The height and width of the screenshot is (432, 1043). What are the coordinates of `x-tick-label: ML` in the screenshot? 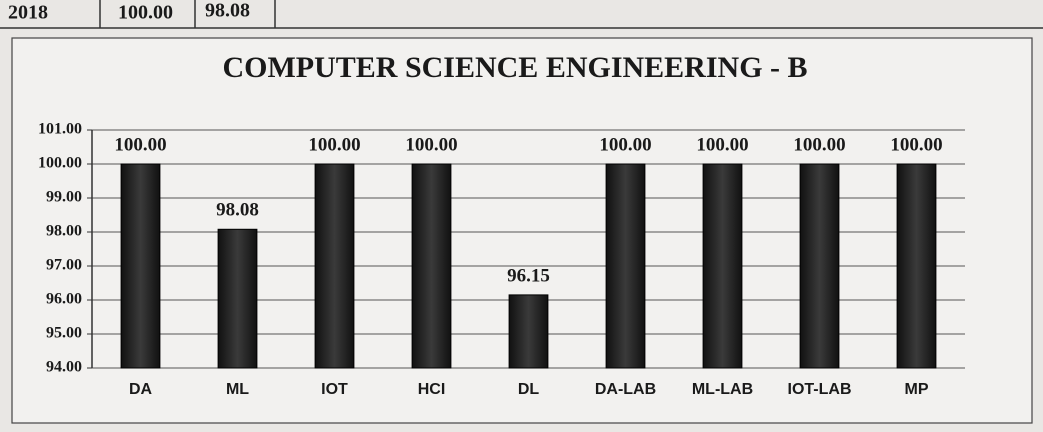 It's located at (237, 389).